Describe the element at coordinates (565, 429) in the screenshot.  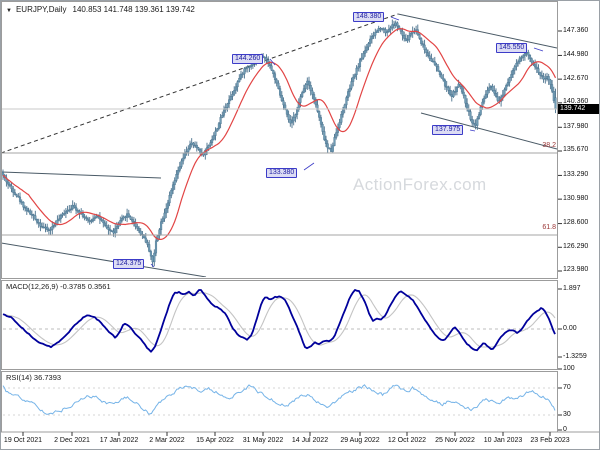
I see `rsi-tick-label: 0` at that location.